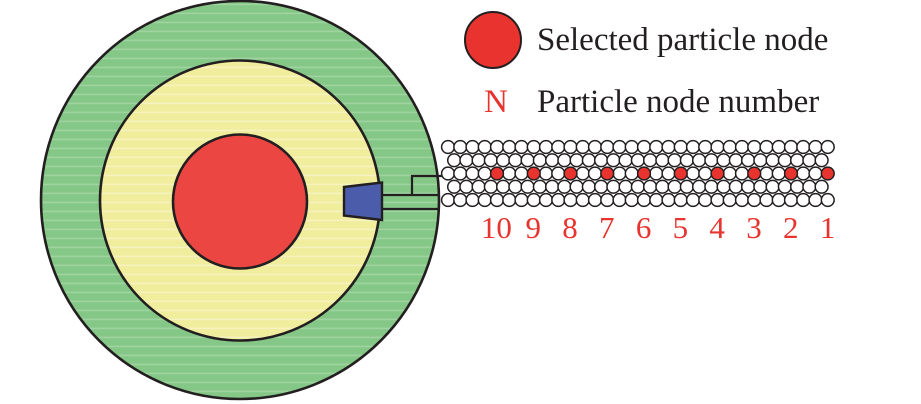  I want to click on node-number-6: 6, so click(643, 227).